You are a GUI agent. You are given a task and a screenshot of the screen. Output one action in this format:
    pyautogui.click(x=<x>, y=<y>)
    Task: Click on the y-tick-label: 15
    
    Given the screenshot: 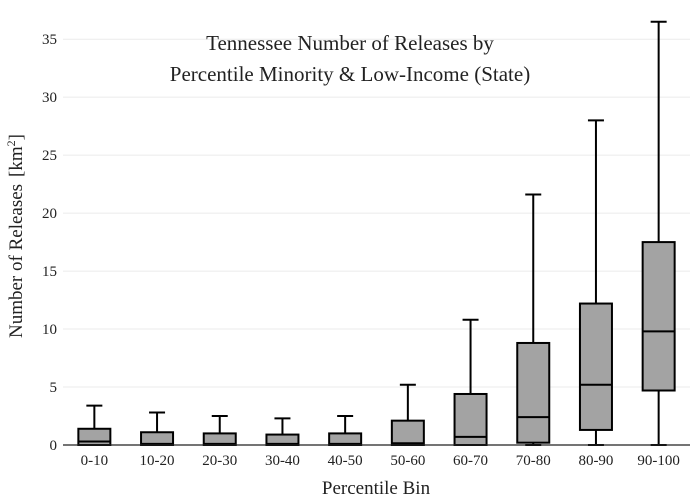 What is the action you would take?
    pyautogui.click(x=49, y=272)
    